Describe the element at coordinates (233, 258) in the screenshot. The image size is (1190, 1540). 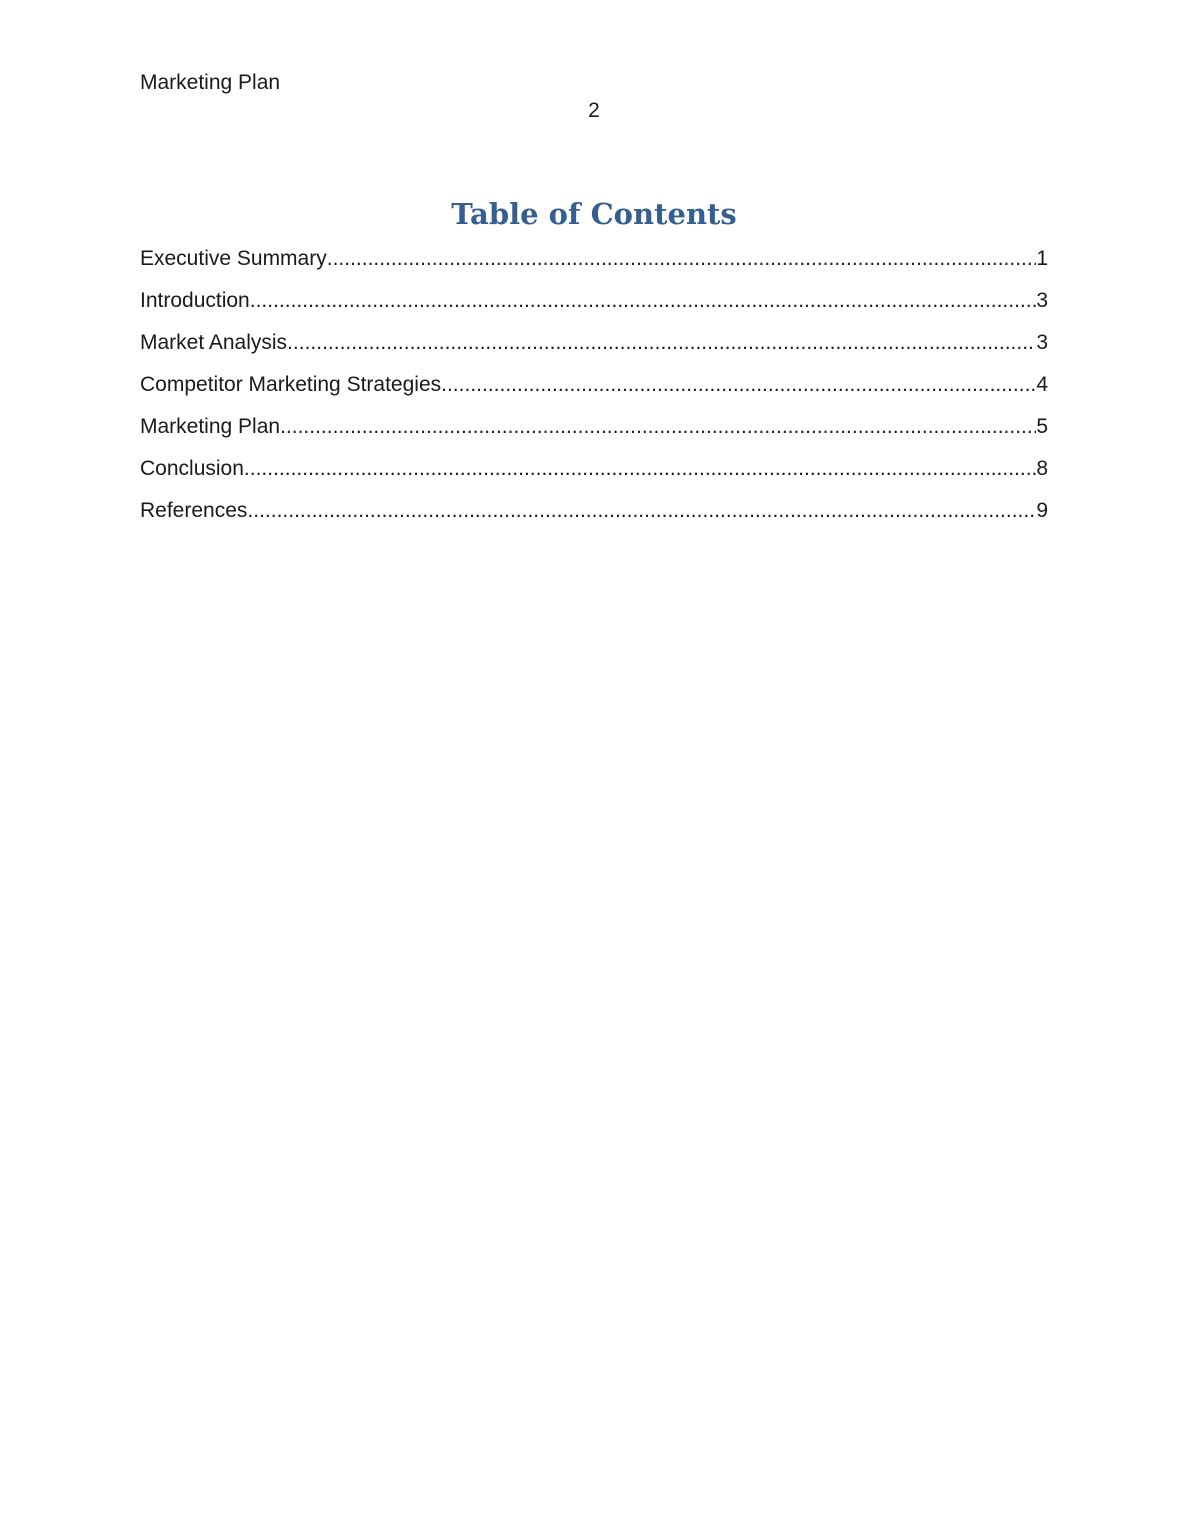
I see `toc-entry-label: Executive Summary` at that location.